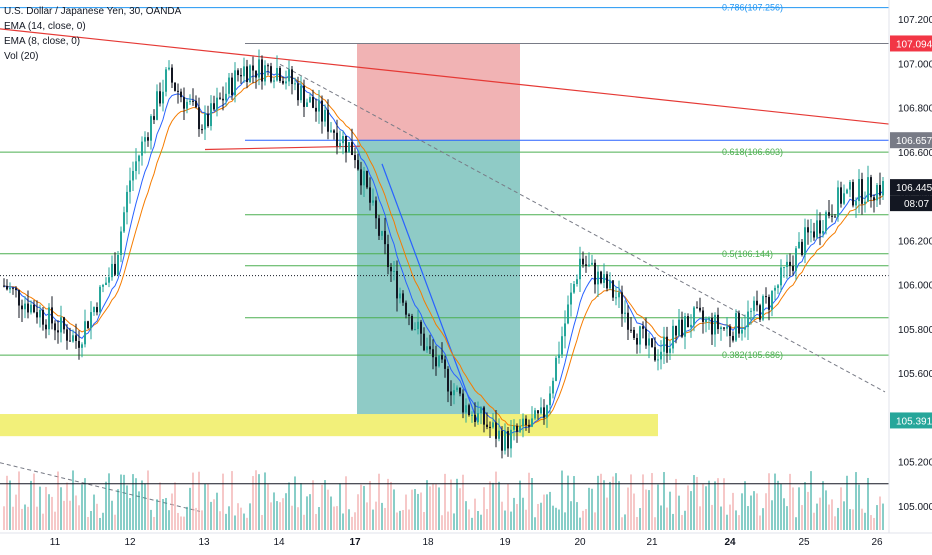 This screenshot has width=932, height=555. What do you see at coordinates (45, 26) in the screenshot?
I see `legend-ema14: EMA (14, close, 0)` at bounding box center [45, 26].